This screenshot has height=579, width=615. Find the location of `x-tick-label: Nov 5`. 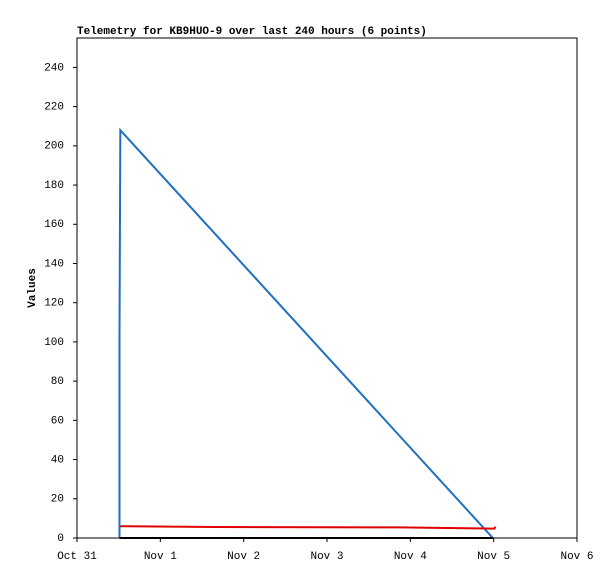

x-tick-label: Nov 5 is located at coordinates (493, 557).